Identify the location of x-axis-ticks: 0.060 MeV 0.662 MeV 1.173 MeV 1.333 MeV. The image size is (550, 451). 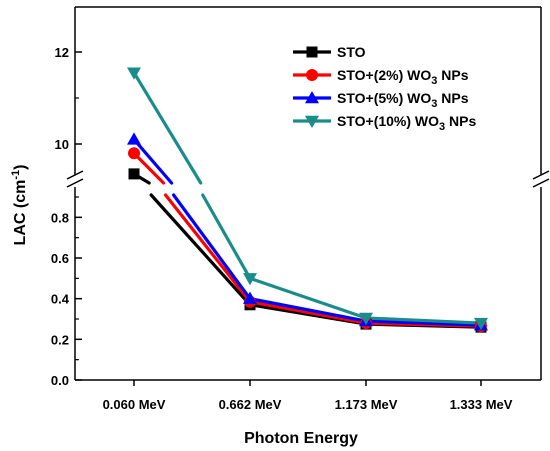
(308, 396).